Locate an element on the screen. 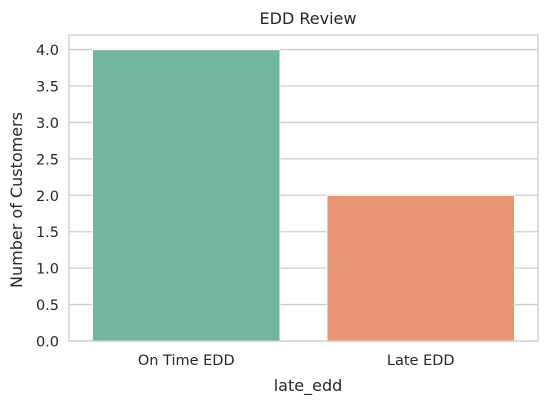 The width and height of the screenshot is (548, 405). y-tick-label: 0.0 is located at coordinates (47, 343).